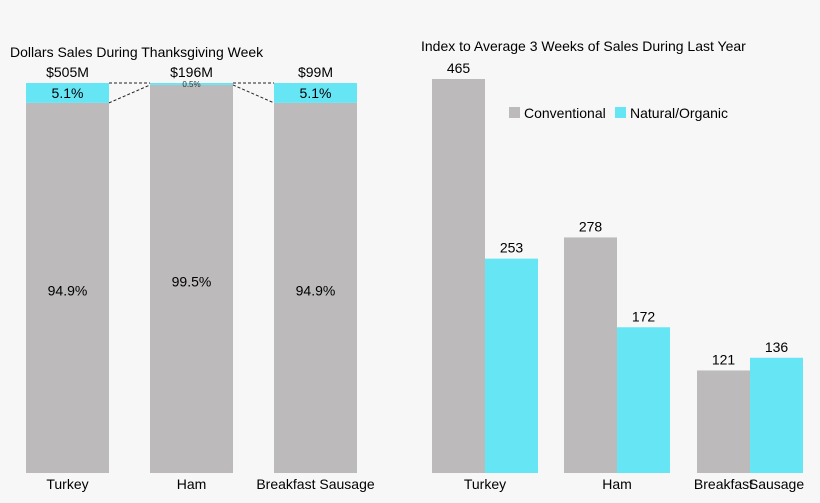  What do you see at coordinates (591, 226) in the screenshot?
I see `value-label-conventional-ham: 278` at bounding box center [591, 226].